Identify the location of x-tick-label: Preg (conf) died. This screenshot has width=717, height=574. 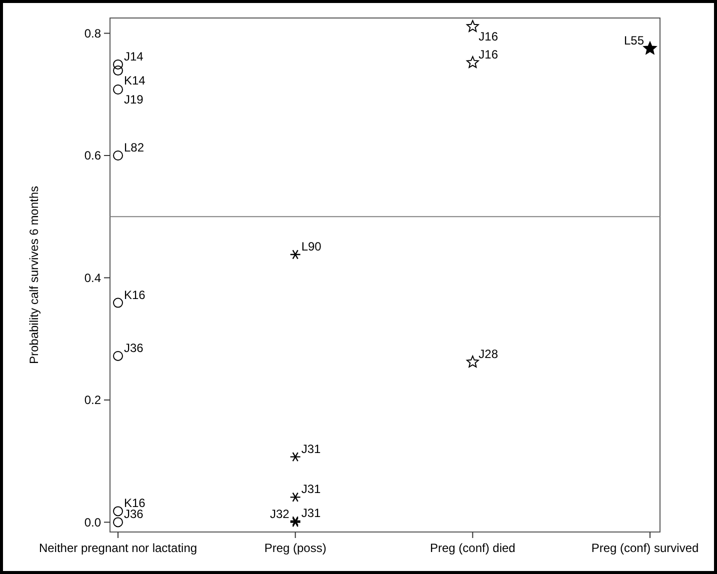
(473, 548).